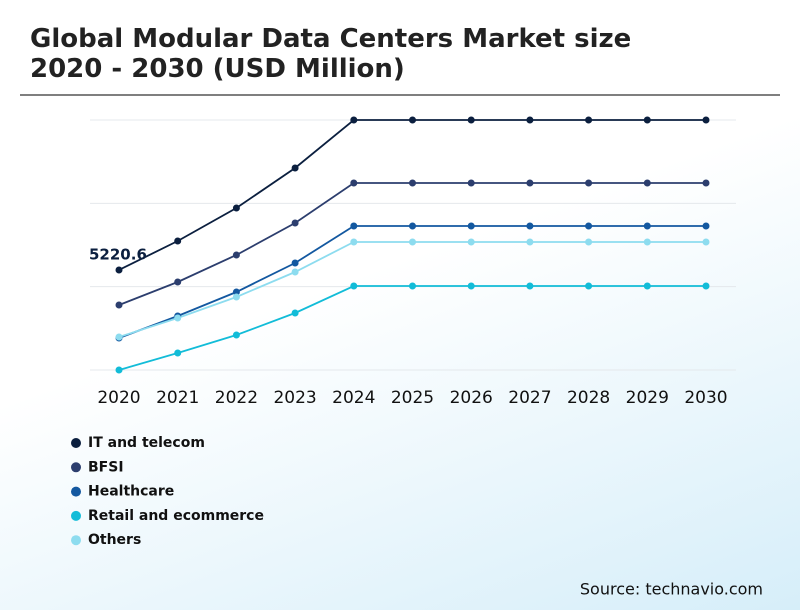  Describe the element at coordinates (146, 443) in the screenshot. I see `legend-label: IT and telecom` at that location.